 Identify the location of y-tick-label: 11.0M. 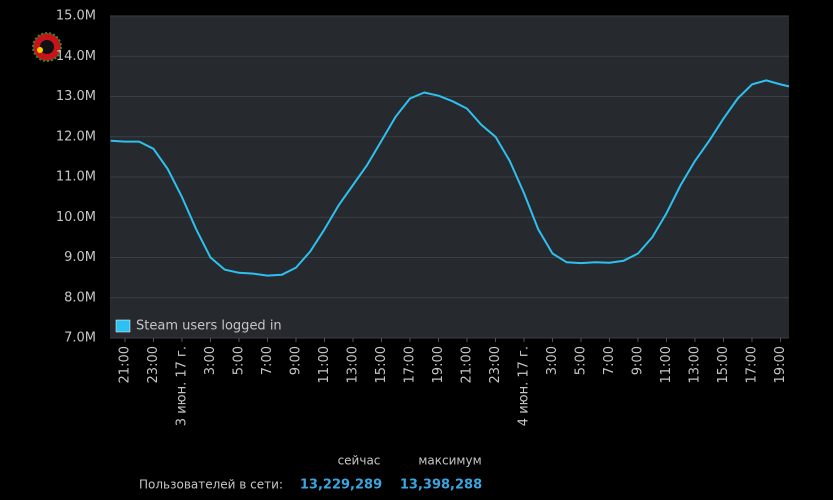
(76, 177).